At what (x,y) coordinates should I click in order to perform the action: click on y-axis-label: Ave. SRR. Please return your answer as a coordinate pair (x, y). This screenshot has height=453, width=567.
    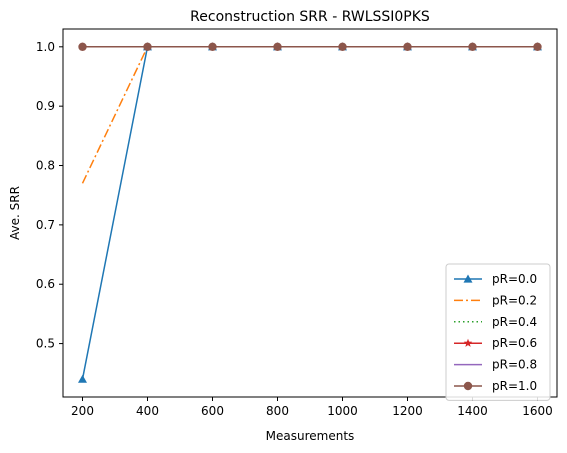
    Looking at the image, I should click on (15, 213).